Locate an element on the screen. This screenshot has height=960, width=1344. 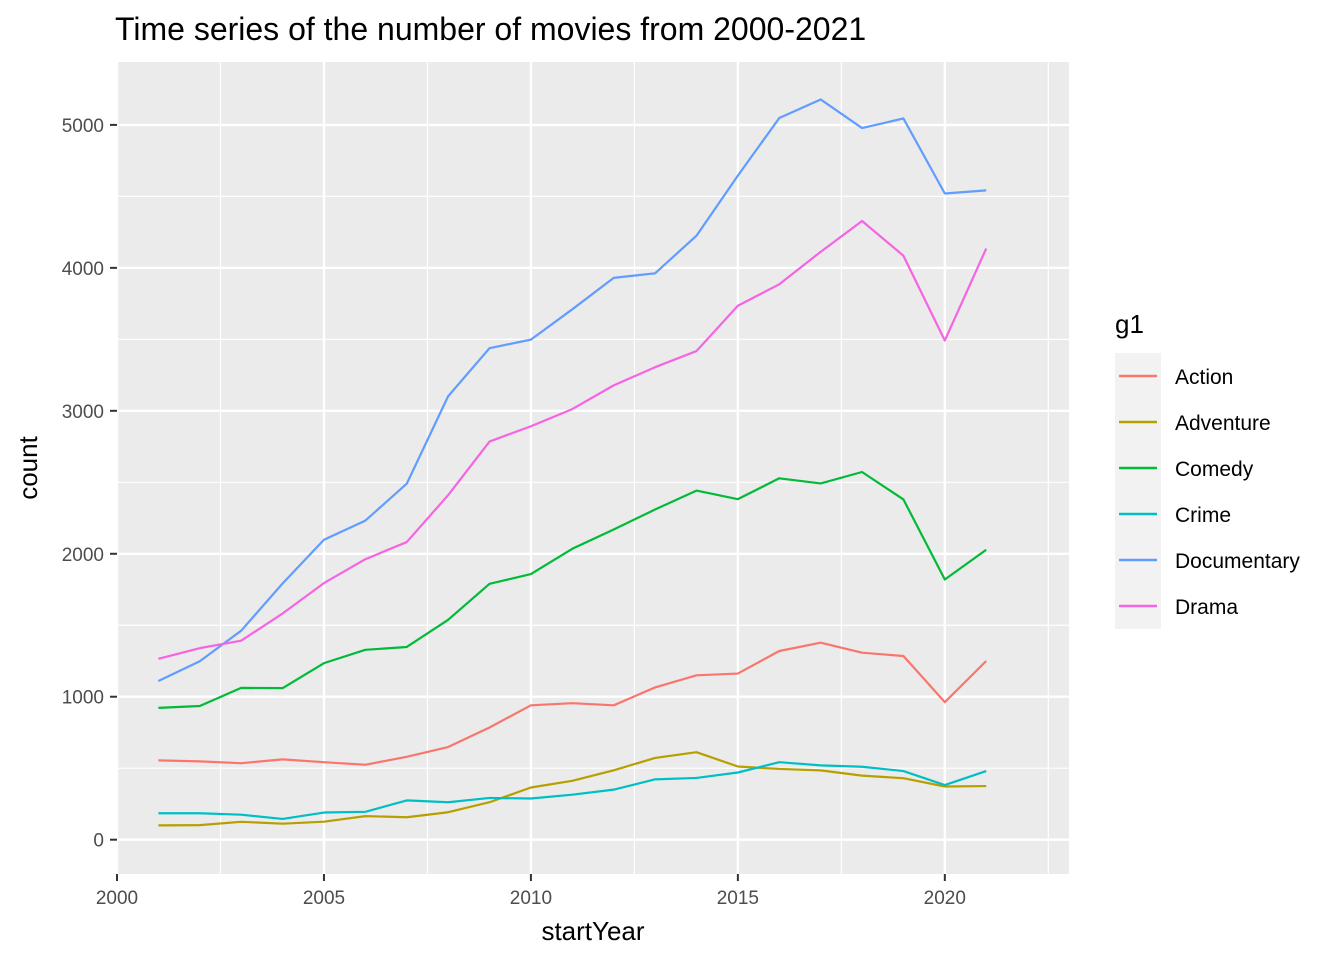
x-tick-label: 2010 is located at coordinates (531, 898).